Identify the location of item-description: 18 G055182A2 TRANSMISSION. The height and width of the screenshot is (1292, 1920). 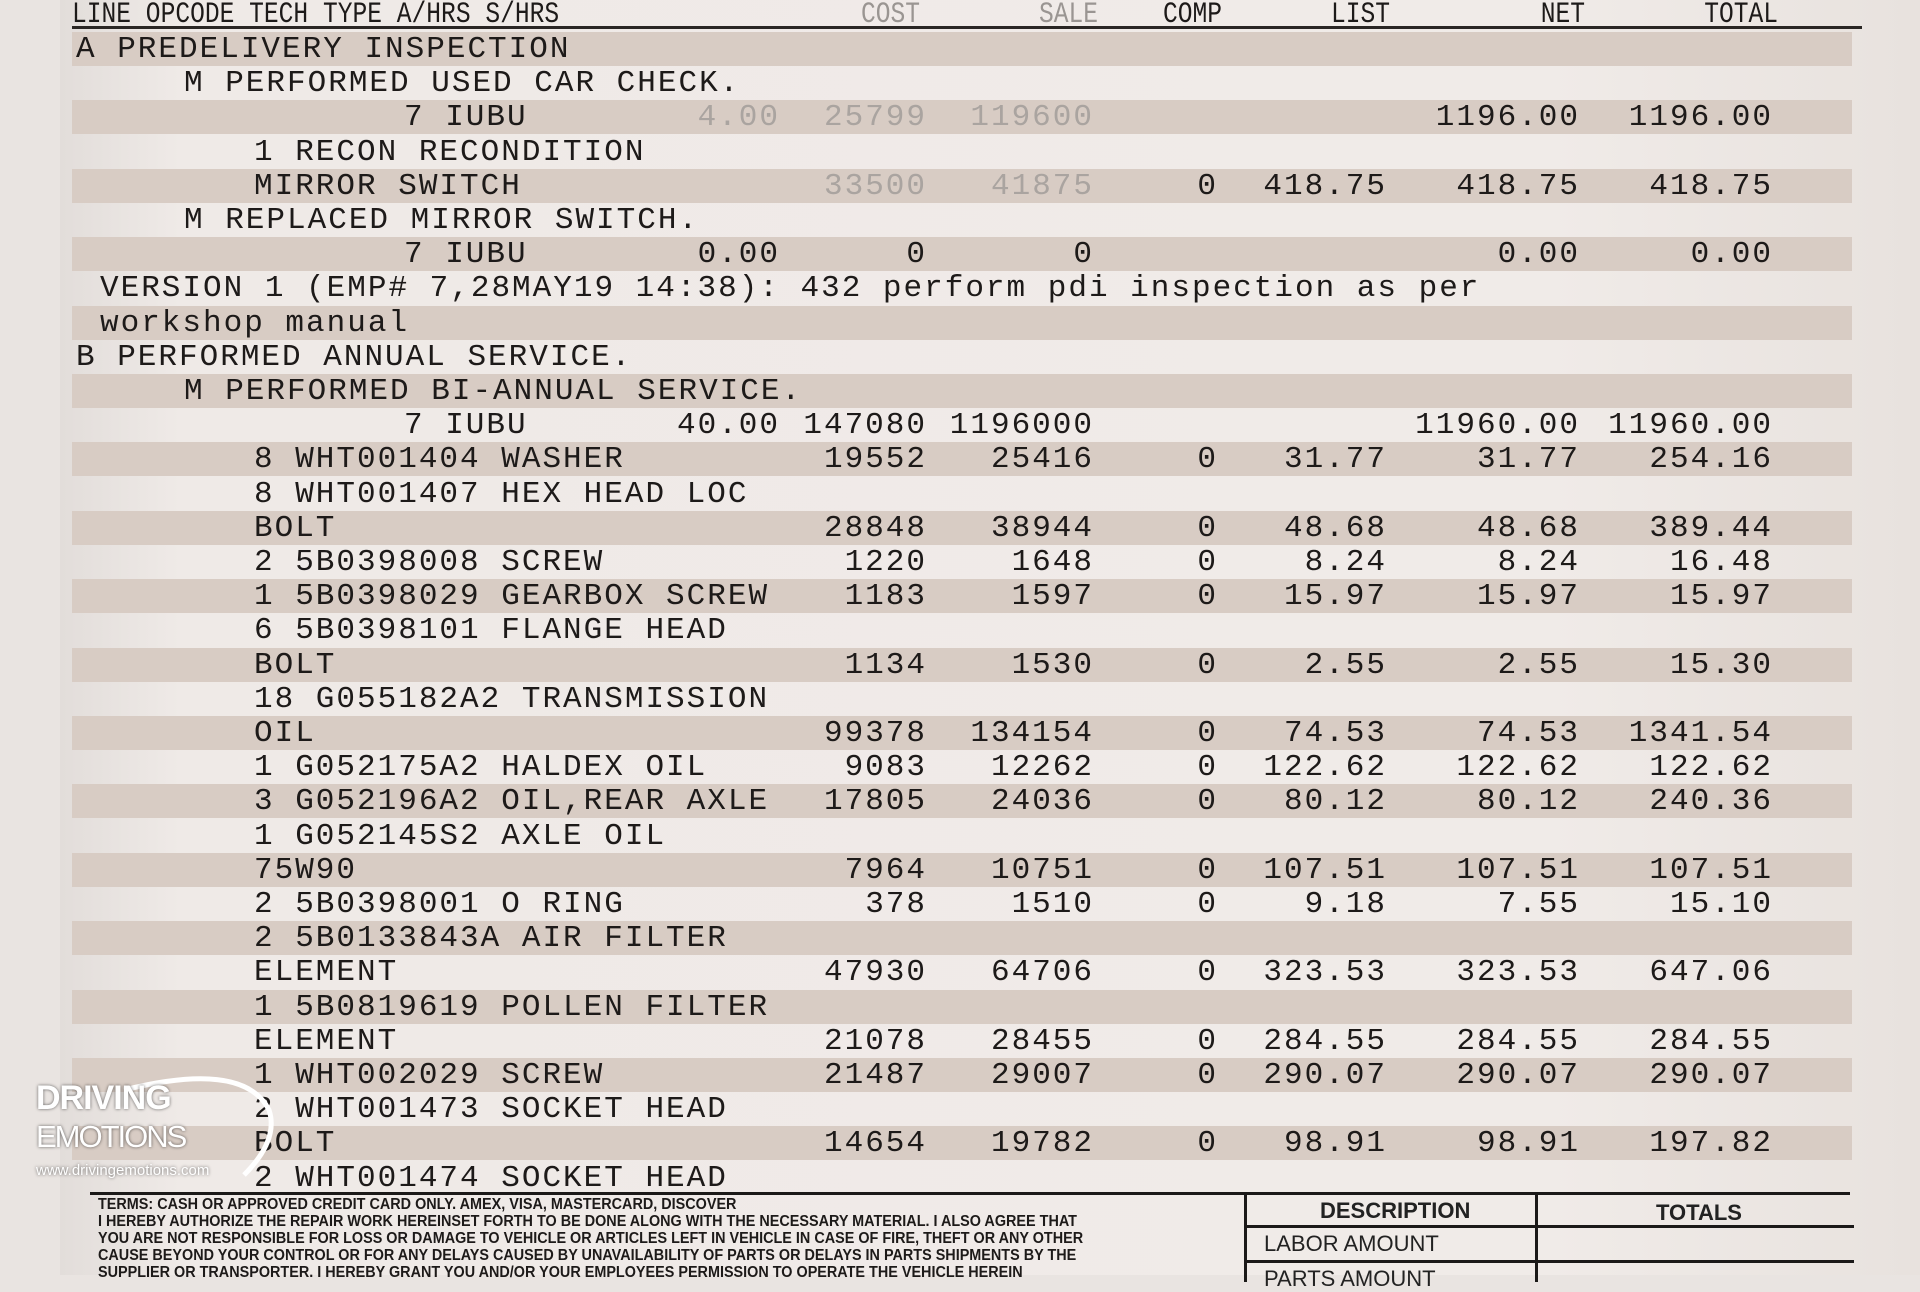
(512, 699).